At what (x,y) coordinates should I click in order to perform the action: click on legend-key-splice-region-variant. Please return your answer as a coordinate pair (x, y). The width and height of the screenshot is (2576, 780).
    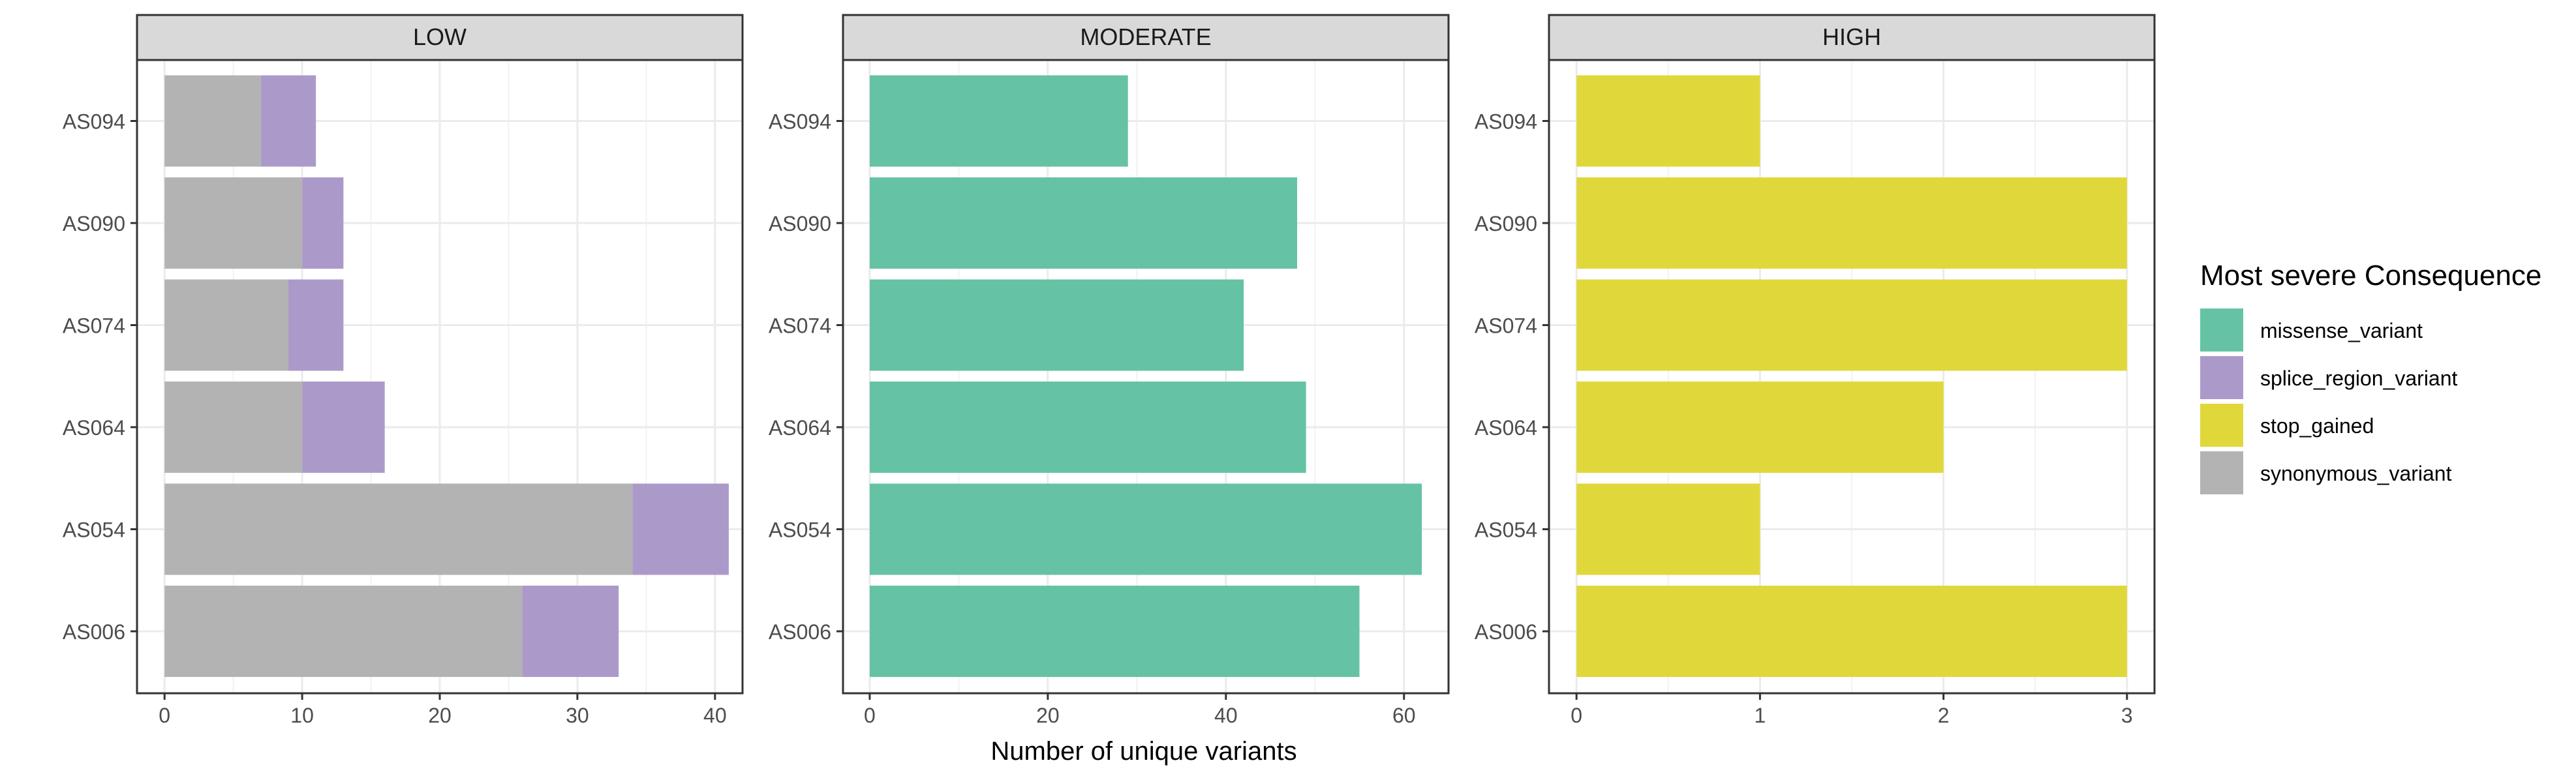
    Looking at the image, I should click on (2221, 378).